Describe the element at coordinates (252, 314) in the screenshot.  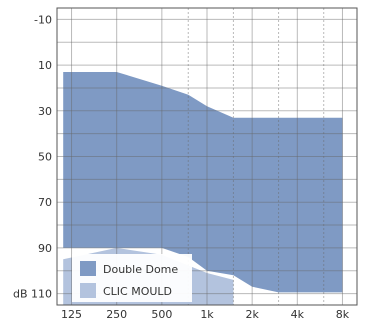
I see `x-tick-label: 2k` at that location.